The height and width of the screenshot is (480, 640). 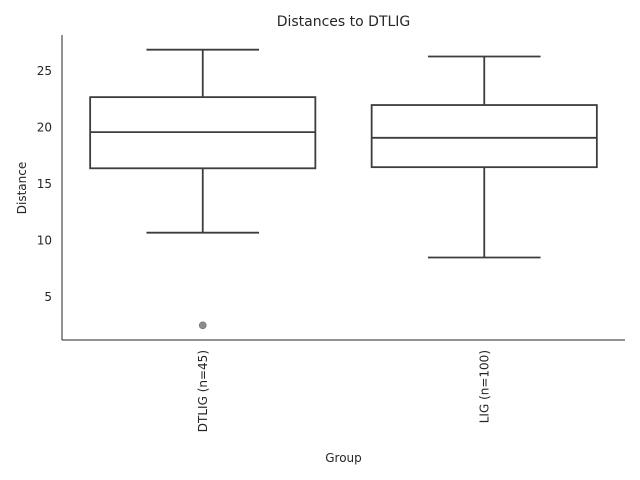 What do you see at coordinates (44, 241) in the screenshot?
I see `y-tick-label: 10` at bounding box center [44, 241].